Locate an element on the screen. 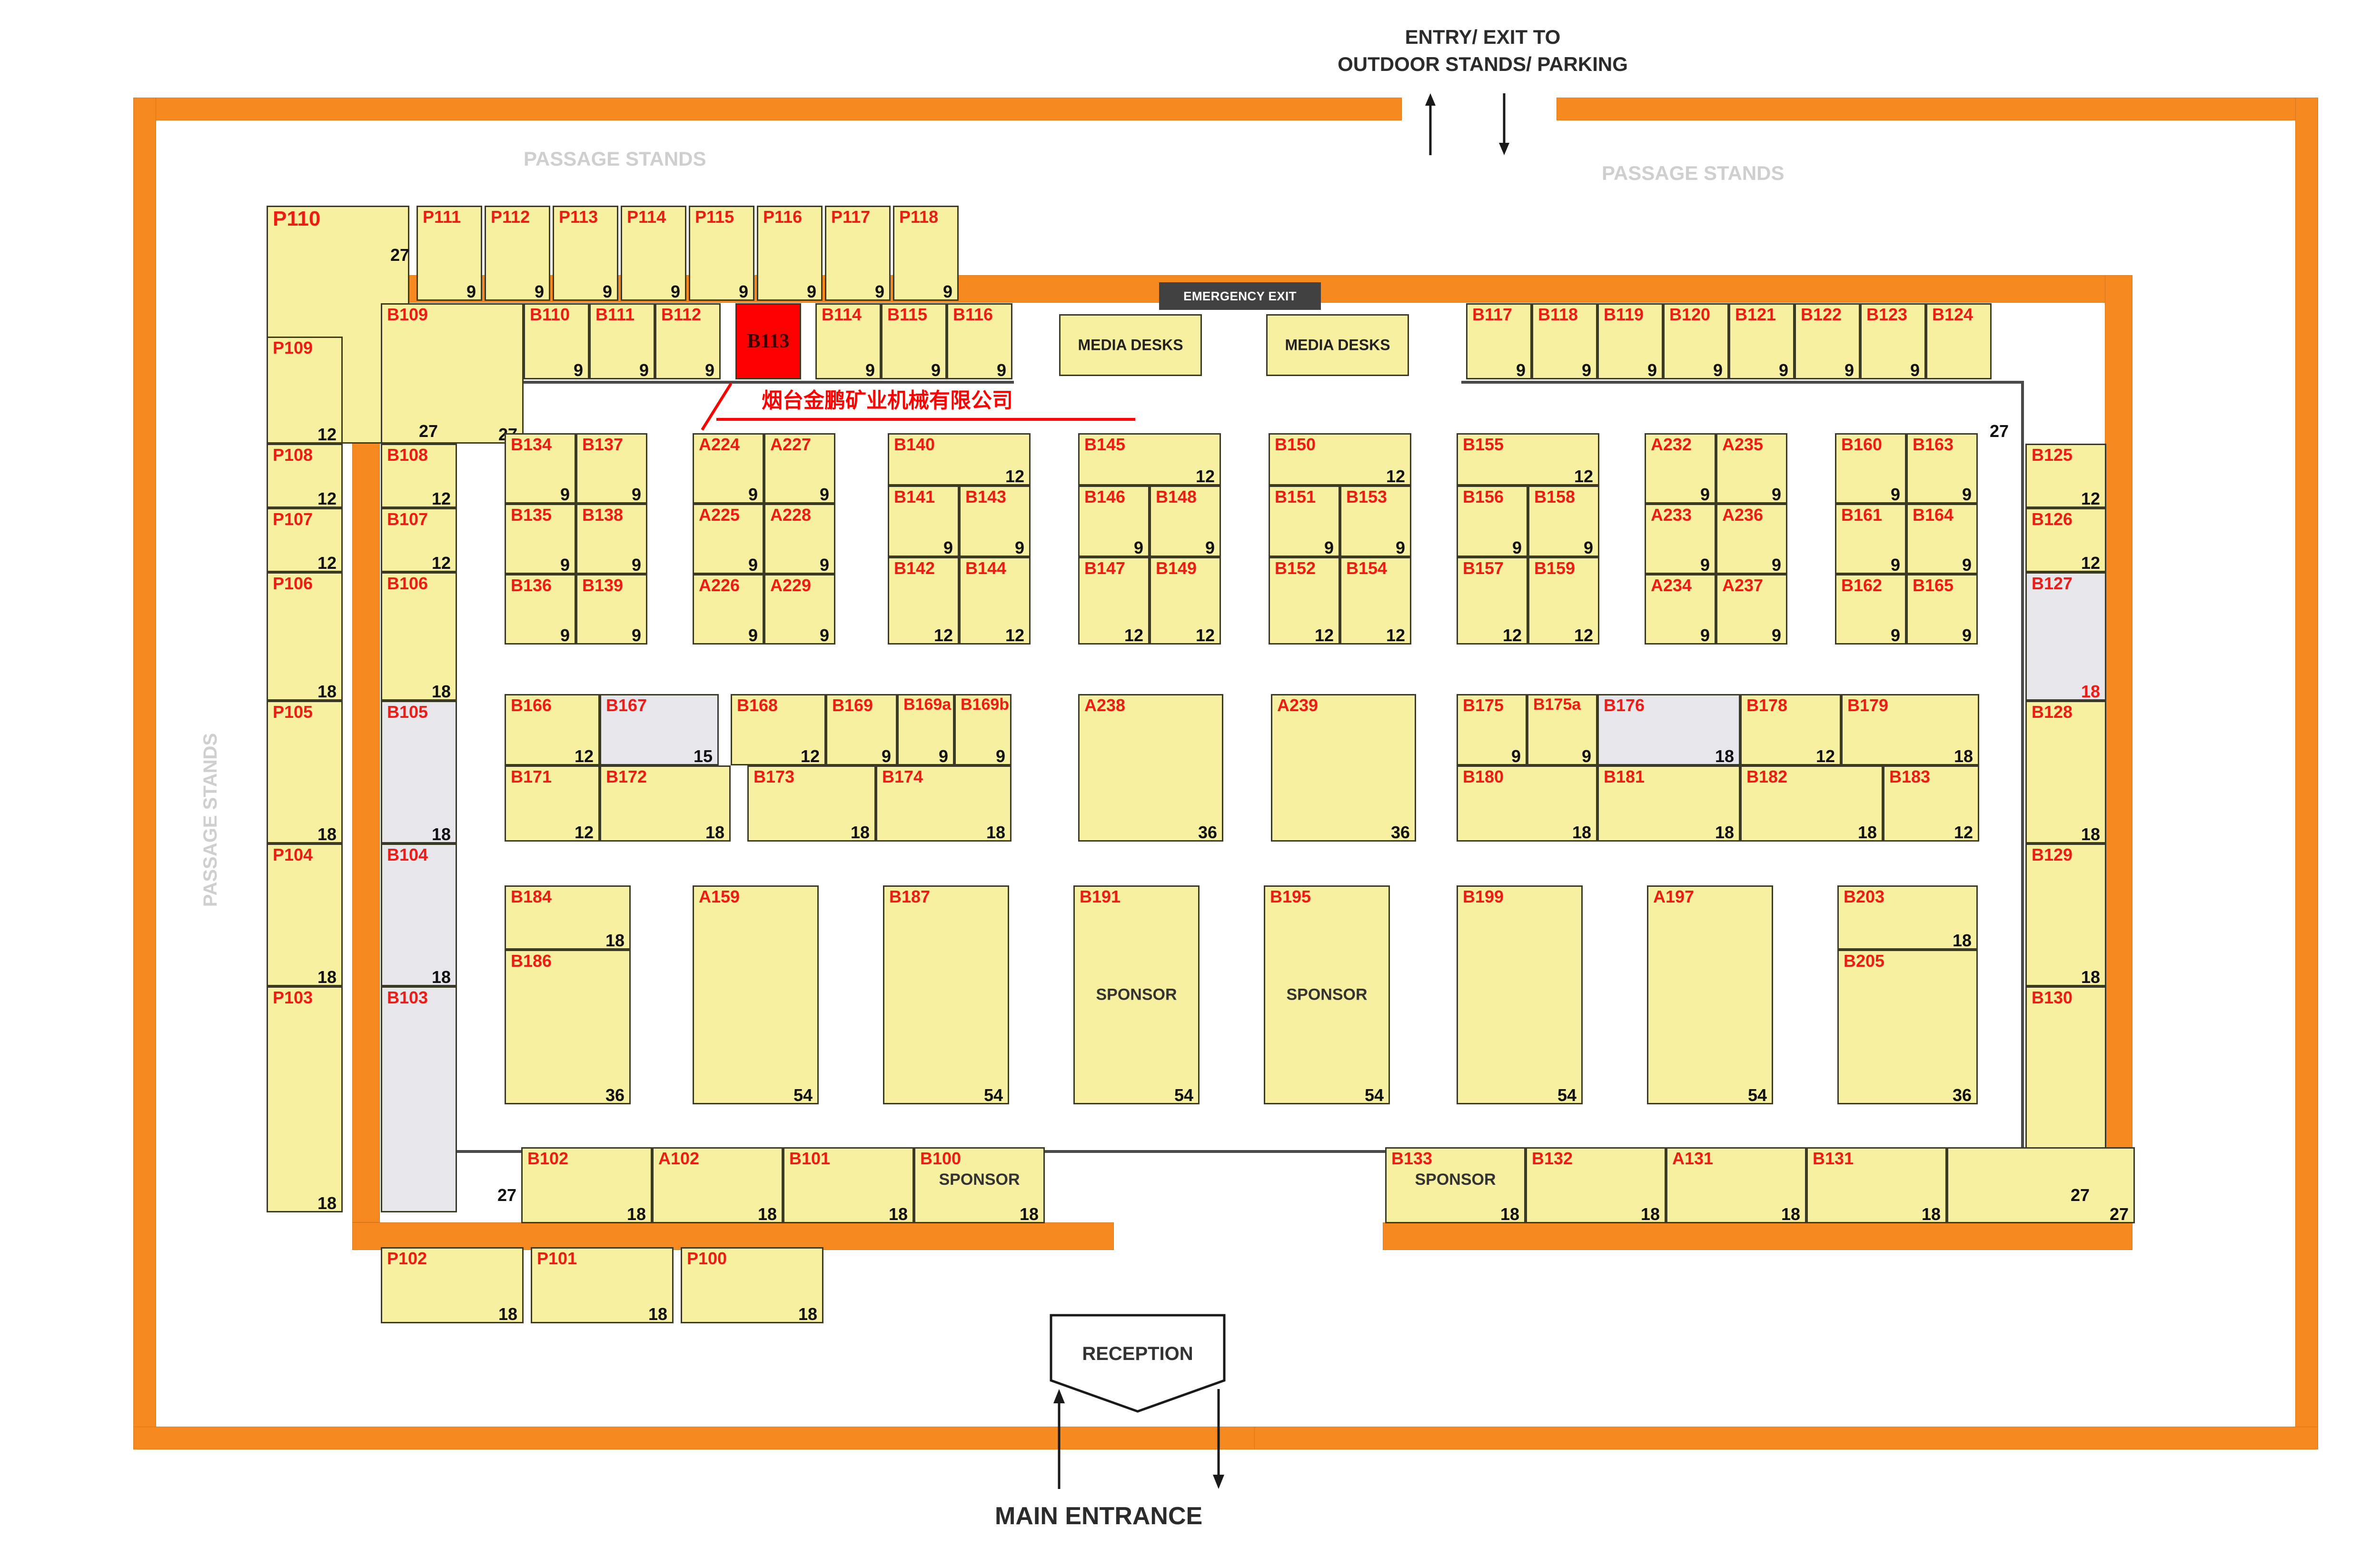 Image resolution: width=2380 pixels, height=1558 pixels. stand-b108: B108 12 is located at coordinates (419, 476).